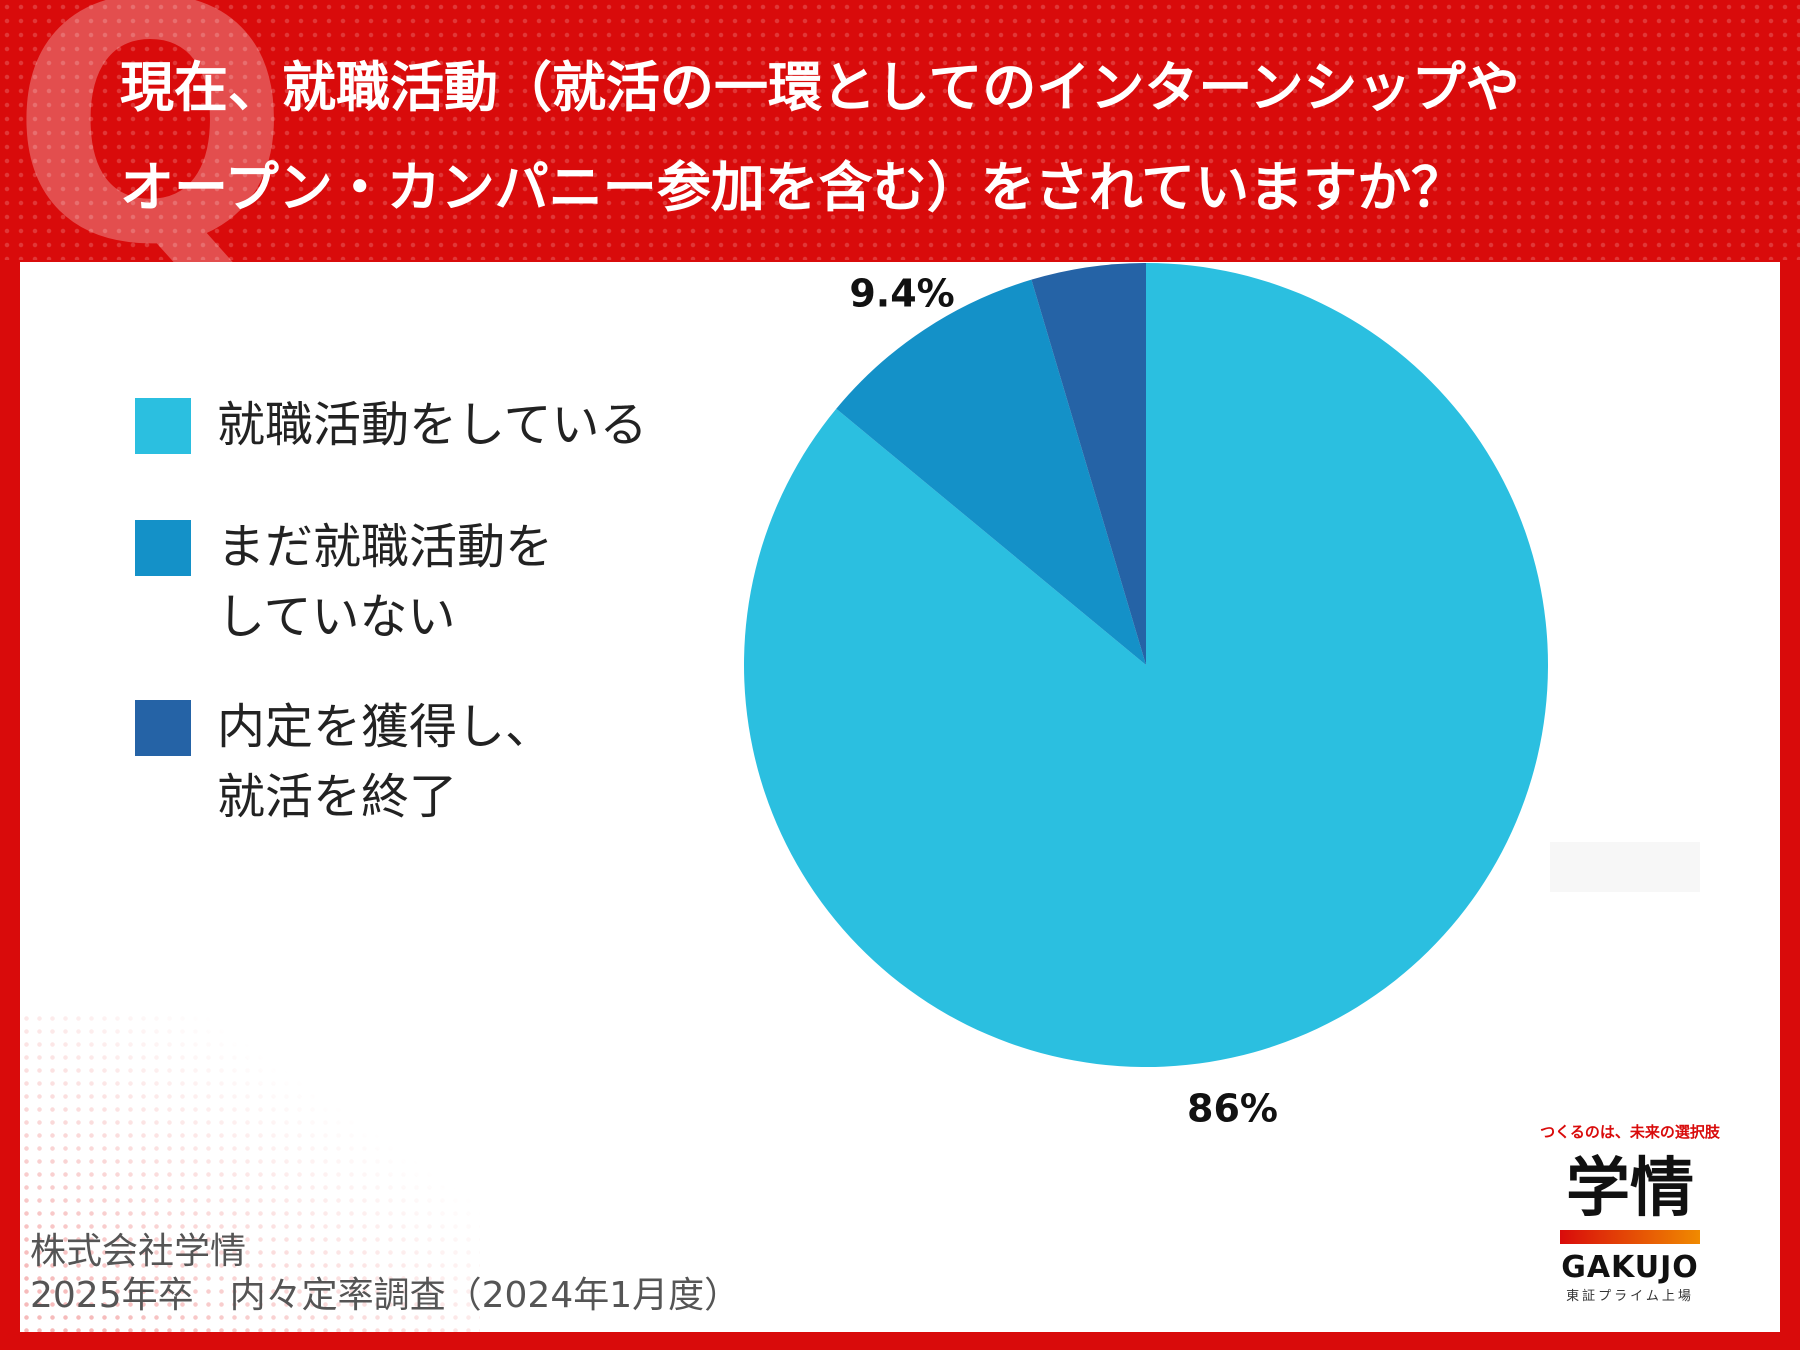  I want to click on gakujo-logo: つくるのは、未来の選択肢 学情 GAKUJO 東証プライム上場, so click(1630, 1212).